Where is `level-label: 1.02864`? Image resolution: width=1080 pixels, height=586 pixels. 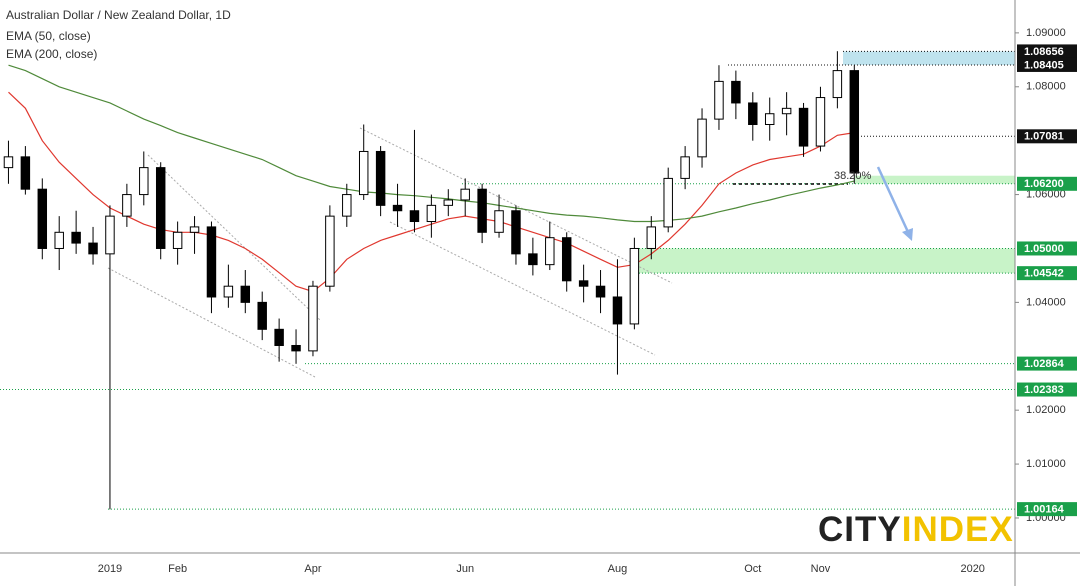
level-label: 1.02864 is located at coordinates (1044, 364).